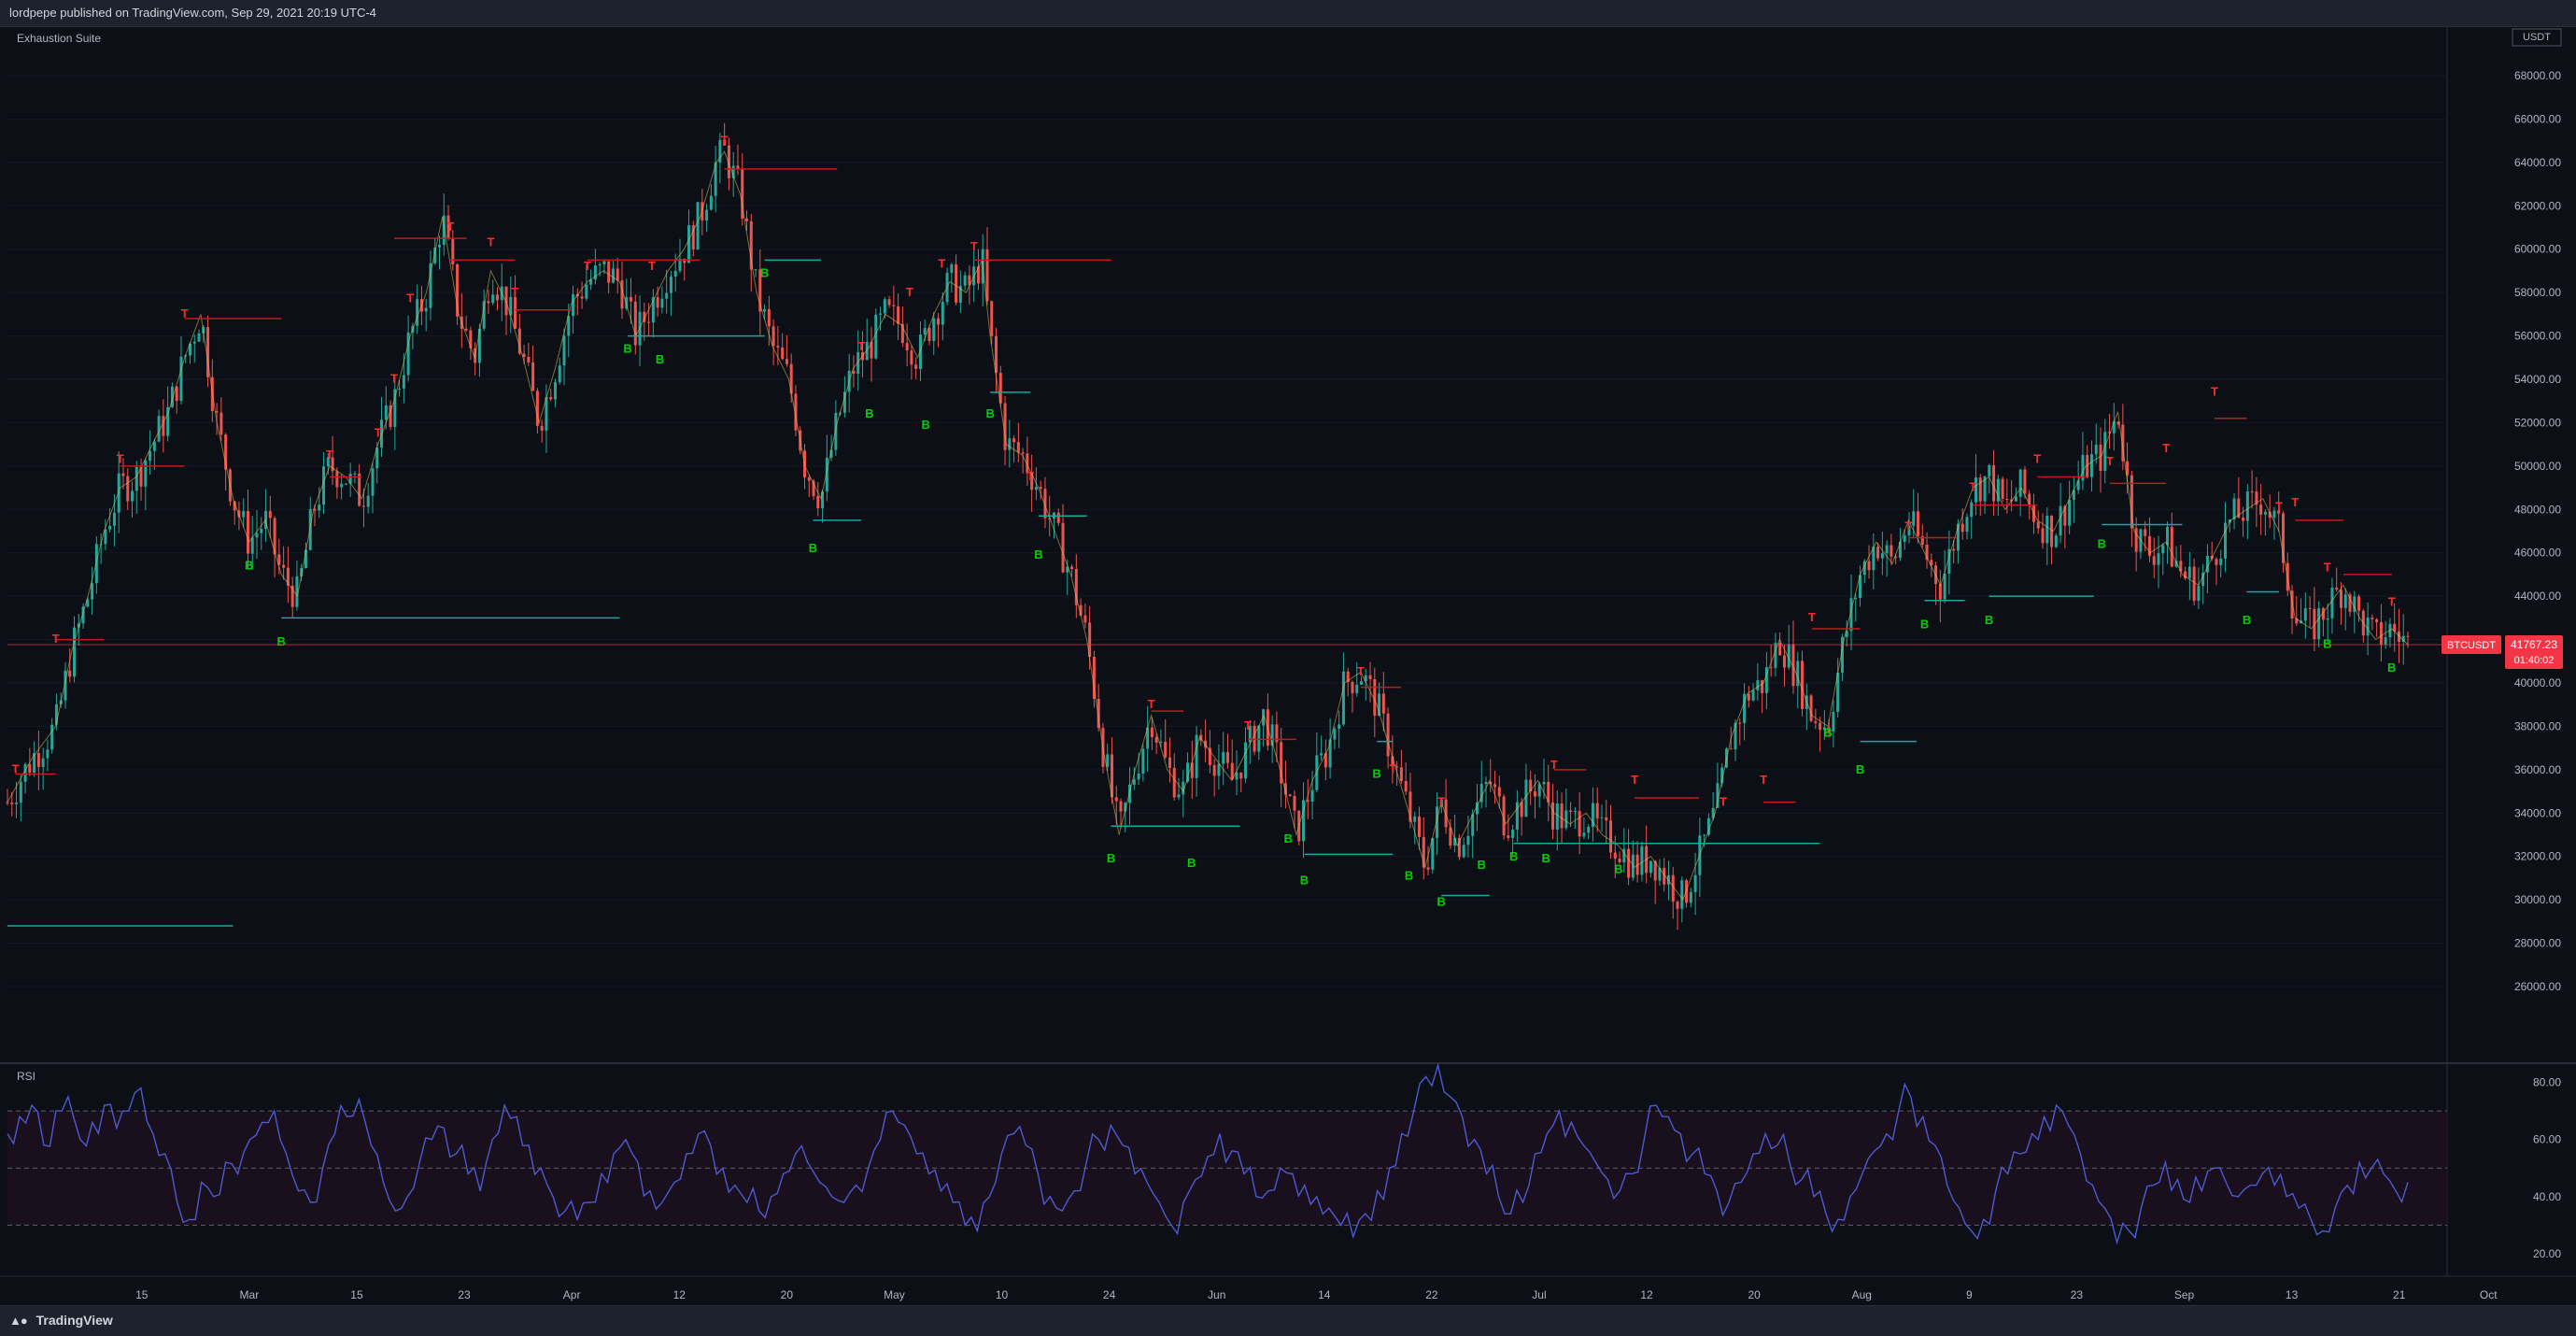 This screenshot has width=2576, height=1336. What do you see at coordinates (1862, 1294) in the screenshot?
I see `time-tick-label: Aug` at bounding box center [1862, 1294].